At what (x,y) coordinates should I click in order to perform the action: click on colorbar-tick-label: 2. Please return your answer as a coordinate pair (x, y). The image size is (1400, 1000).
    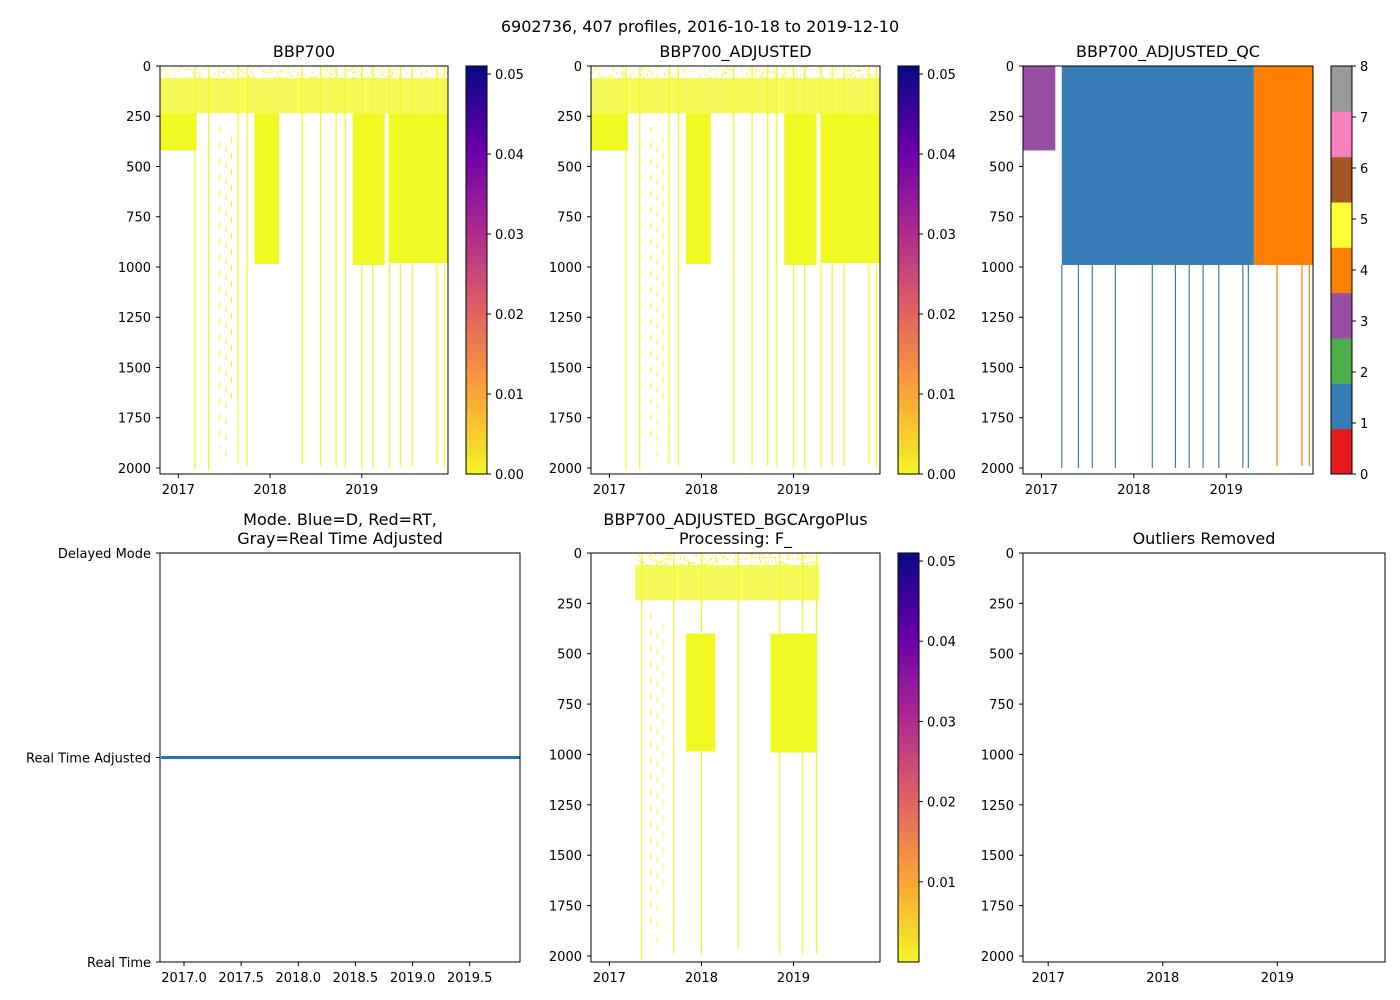
    Looking at the image, I should click on (1364, 373).